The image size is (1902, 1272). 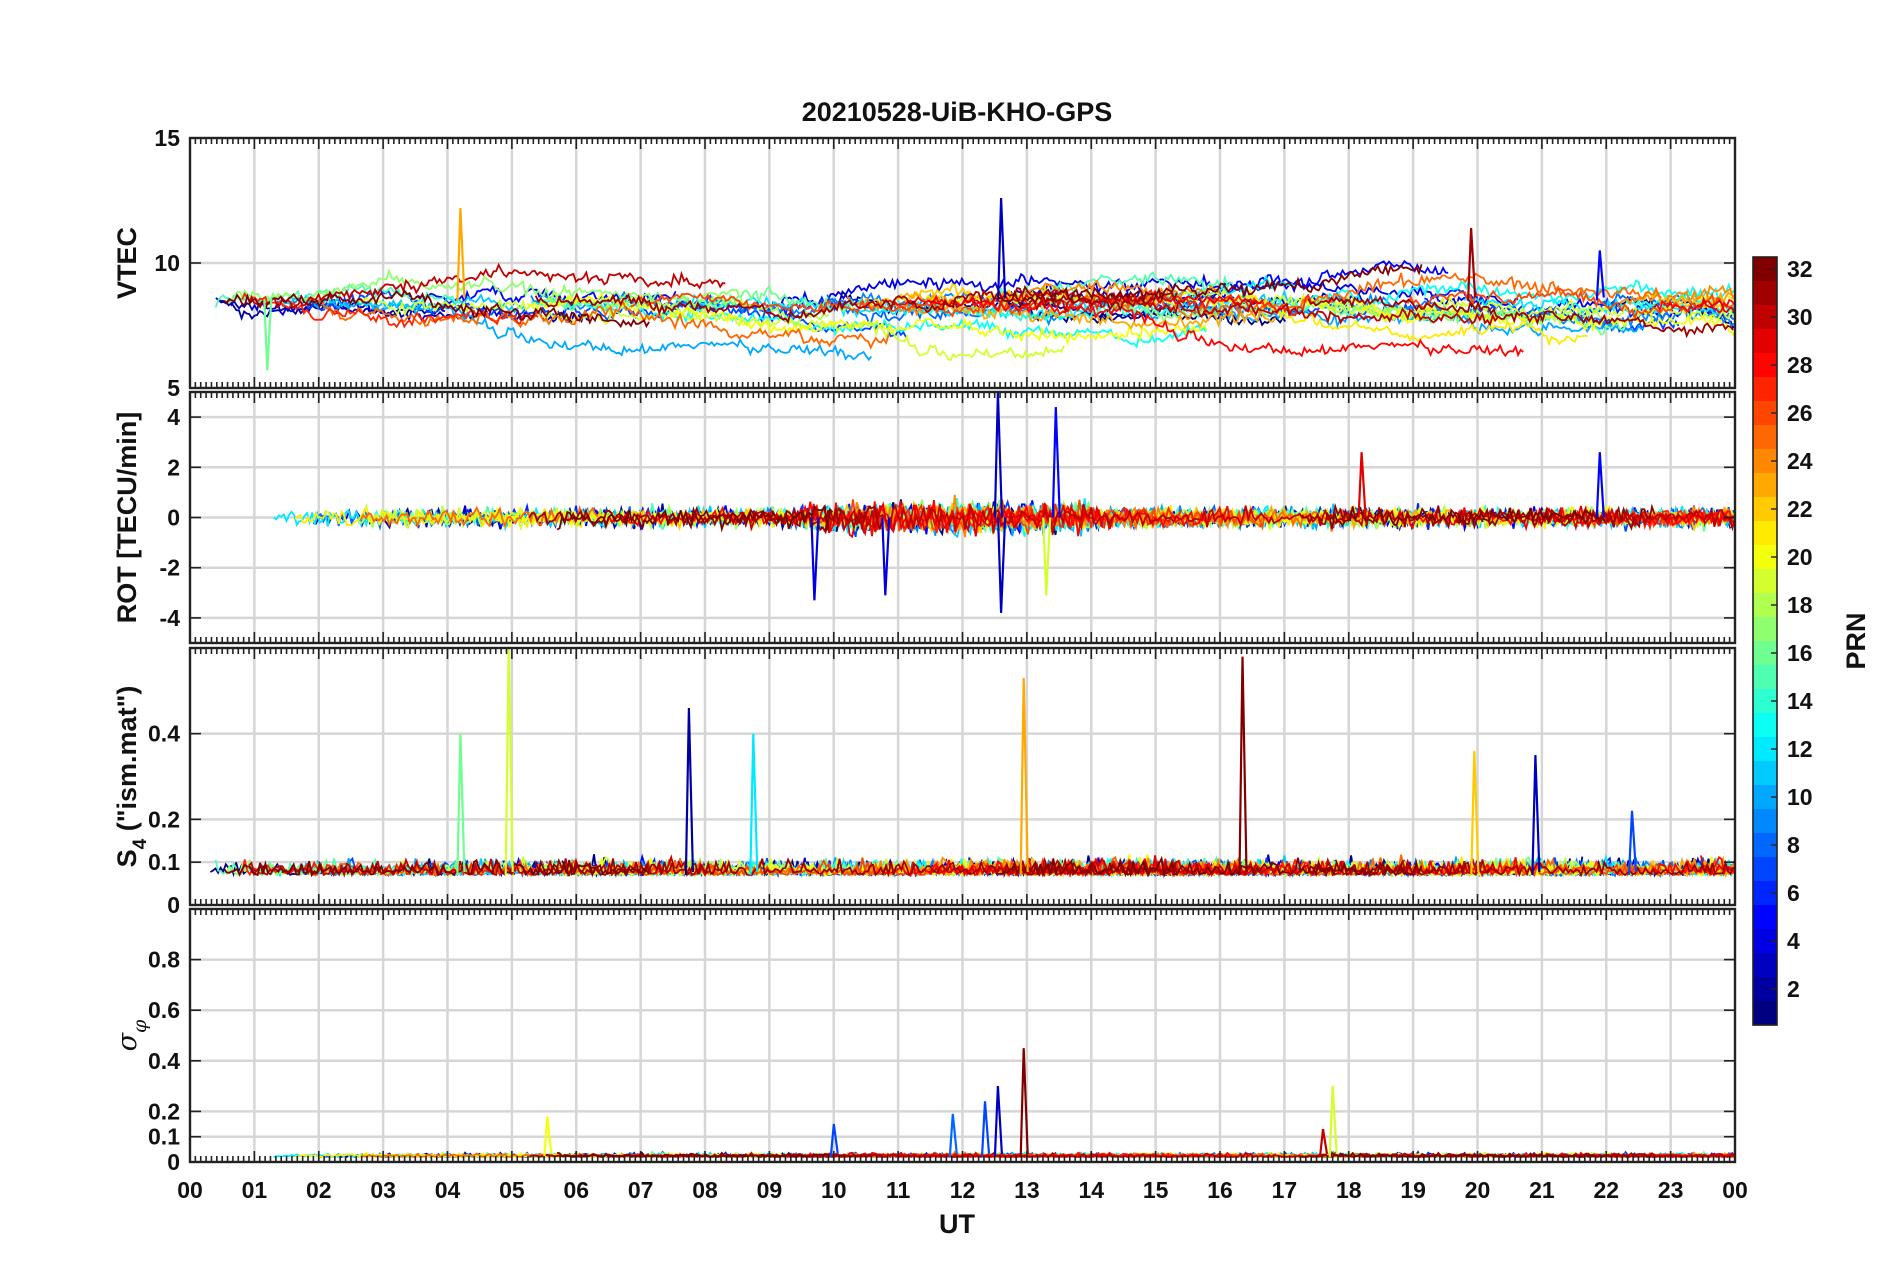 I want to click on chart-title: 20210528-UiB-KHO-GPS, so click(x=957, y=112).